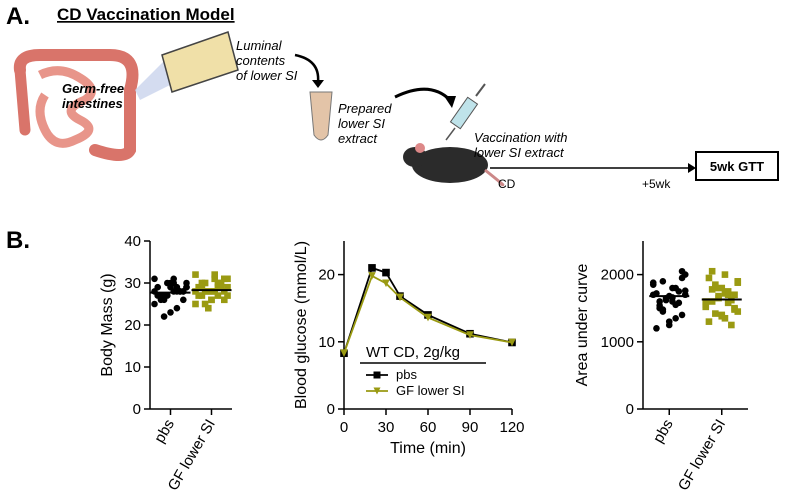 Image resolution: width=790 pixels, height=504 pixels. What do you see at coordinates (93, 96) in the screenshot?
I see `germ-free-label: Germ-free intestines` at bounding box center [93, 96].